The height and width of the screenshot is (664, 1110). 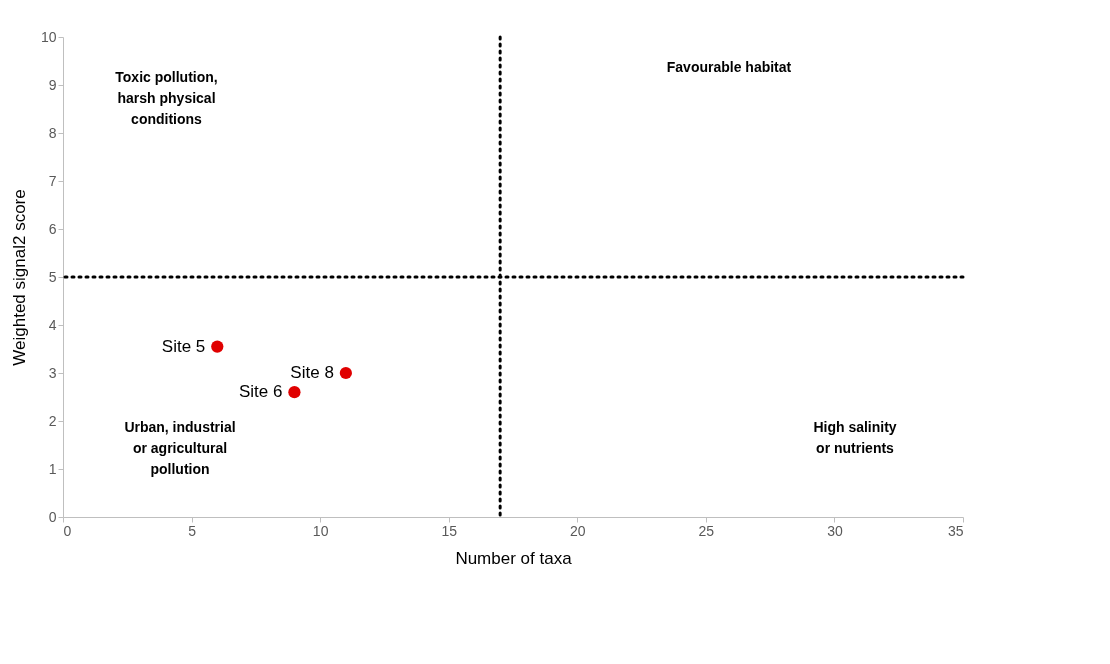 I want to click on annotation: Toxic pollution, harsh physical conditions, so click(x=166, y=97).